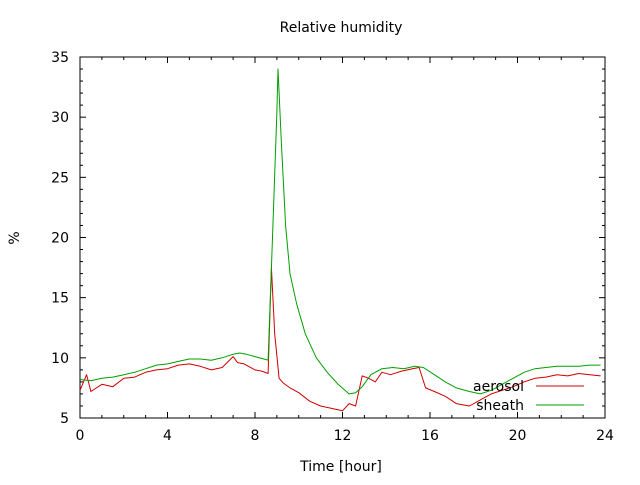 The height and width of the screenshot is (485, 640). What do you see at coordinates (60, 359) in the screenshot?
I see `y-tick-label: 10` at bounding box center [60, 359].